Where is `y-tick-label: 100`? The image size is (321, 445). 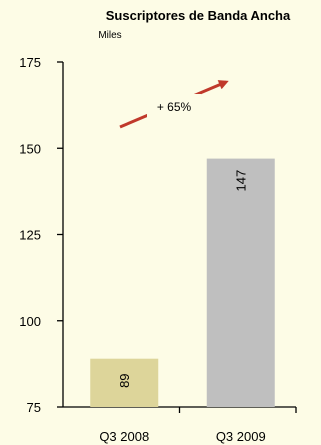
y-tick-label: 100 is located at coordinates (30, 321).